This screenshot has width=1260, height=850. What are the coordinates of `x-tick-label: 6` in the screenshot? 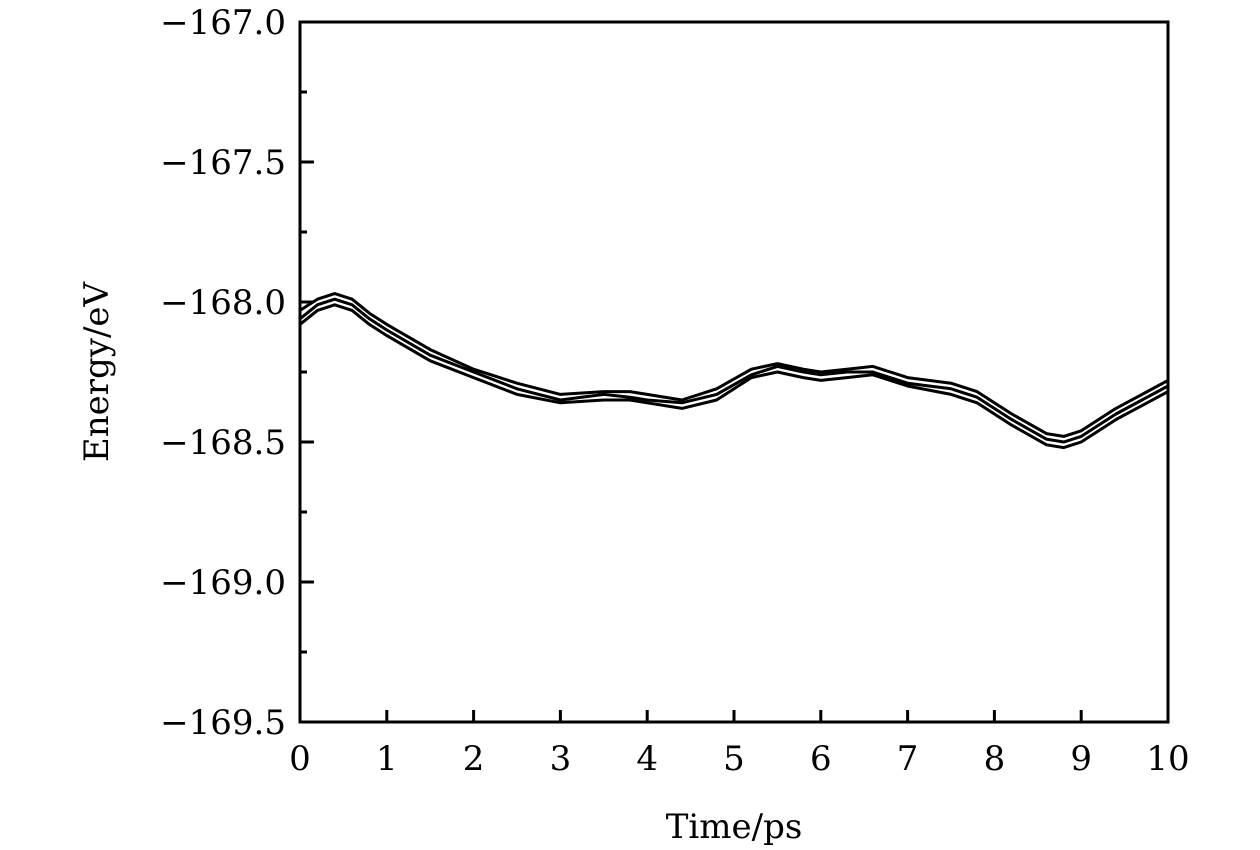 It's located at (821, 759).